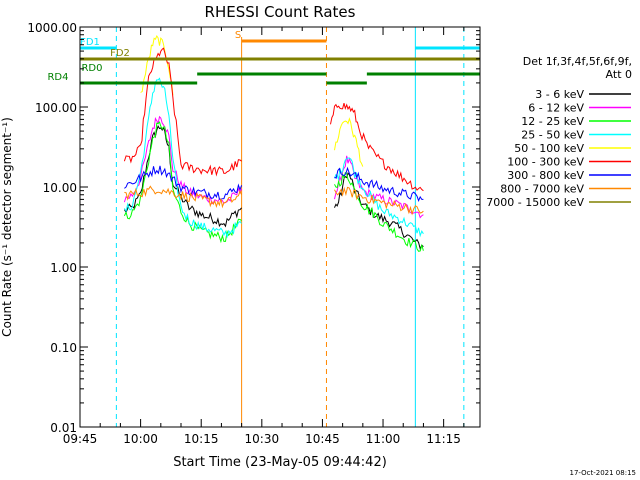 This screenshot has height=480, width=640. Describe the element at coordinates (52, 28) in the screenshot. I see `y-tick-label-5: 1000.00` at that location.